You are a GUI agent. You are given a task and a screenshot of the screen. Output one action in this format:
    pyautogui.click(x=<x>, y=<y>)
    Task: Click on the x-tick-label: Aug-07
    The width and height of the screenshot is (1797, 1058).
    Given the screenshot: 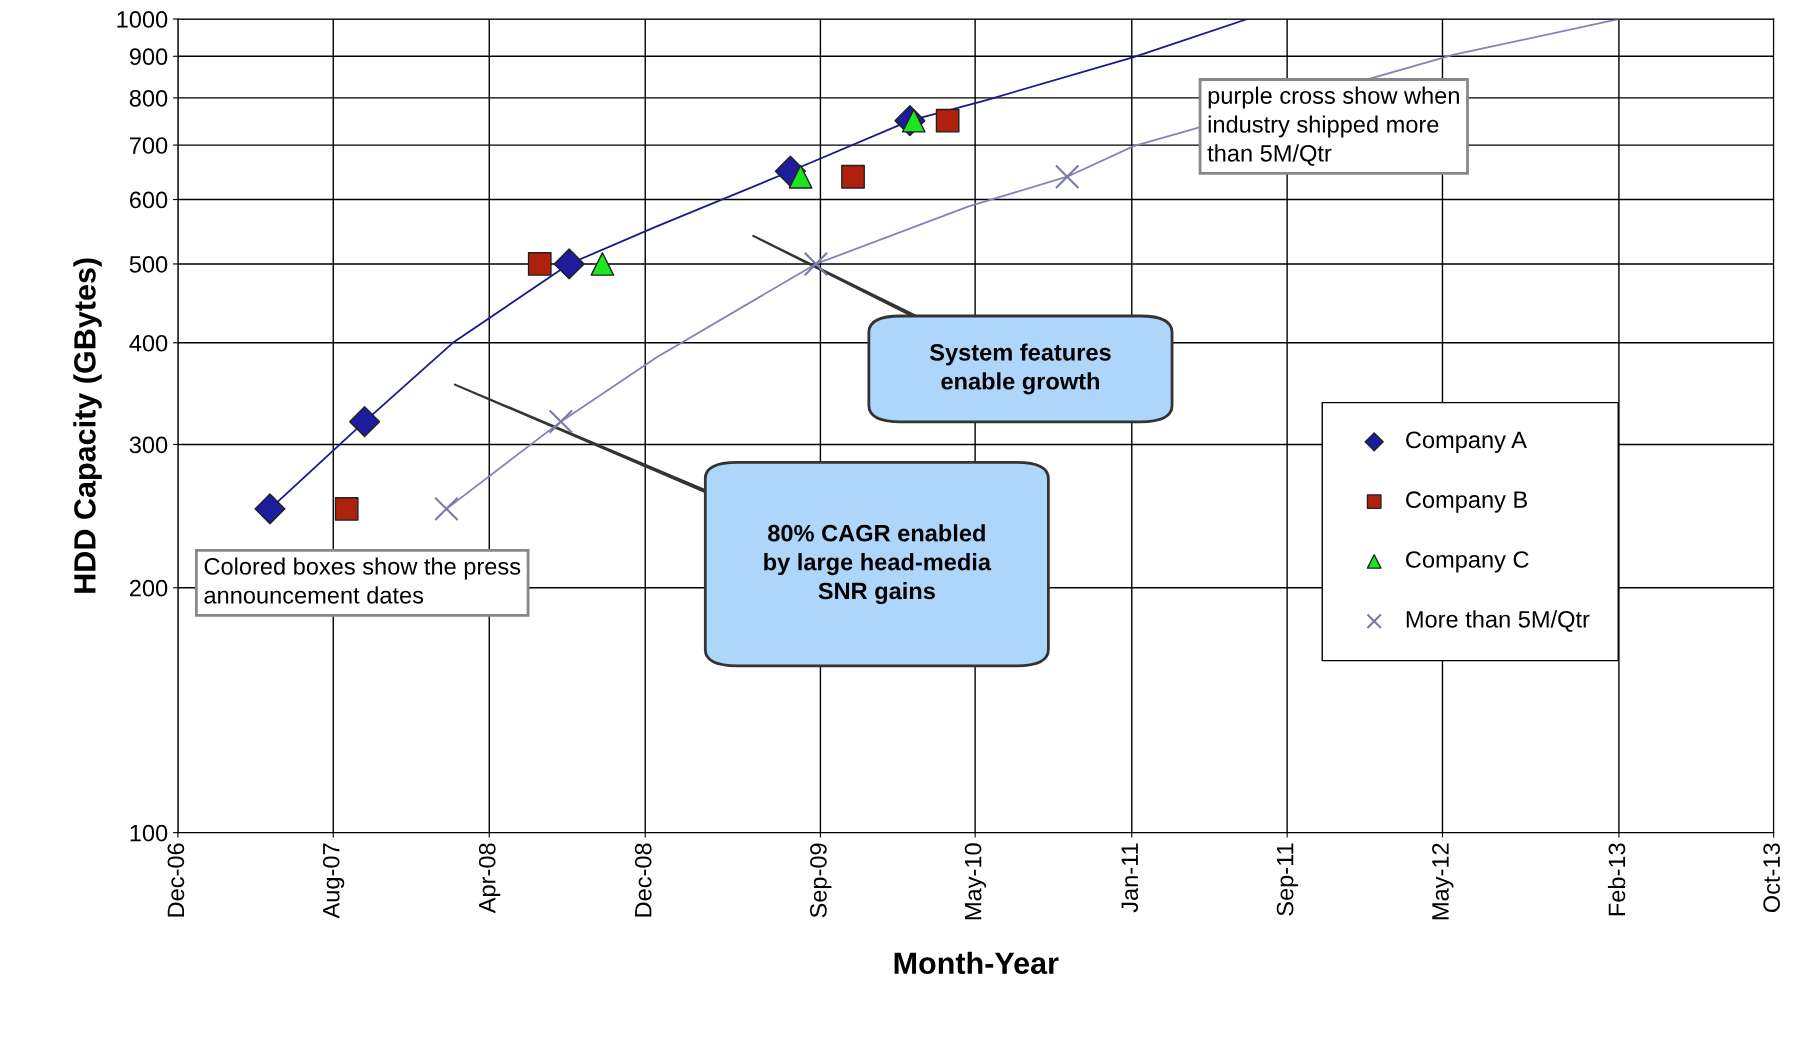 What is the action you would take?
    pyautogui.click(x=333, y=881)
    